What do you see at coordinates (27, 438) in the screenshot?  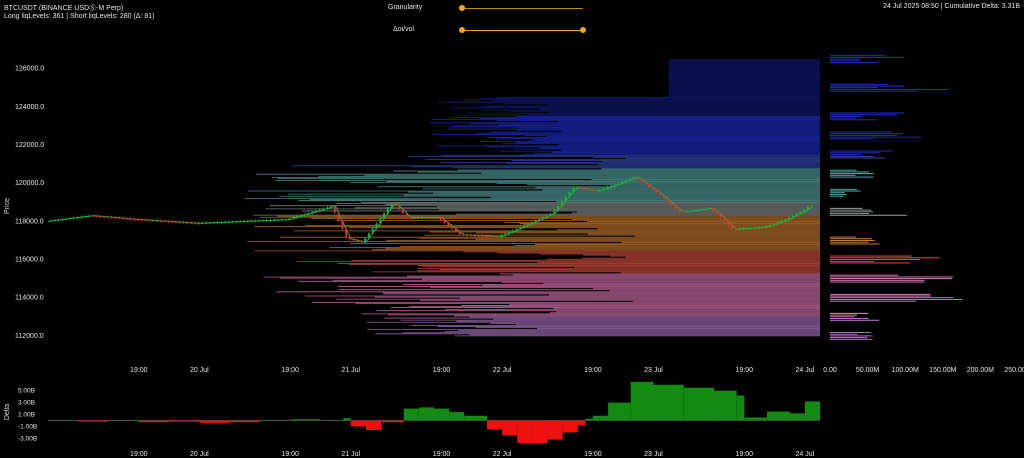 I see `delta-tick-label: -3.00B` at bounding box center [27, 438].